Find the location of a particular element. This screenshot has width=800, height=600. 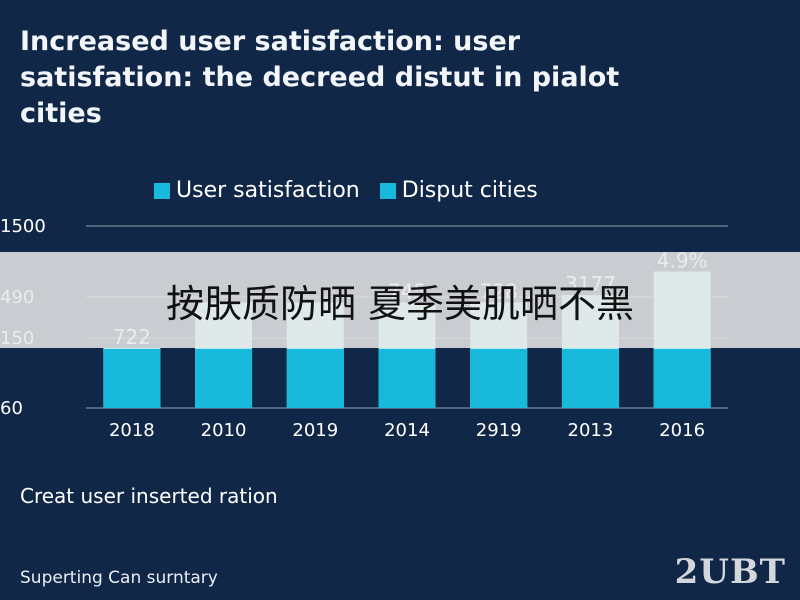

y-tick-label: 1500 is located at coordinates (23, 226).